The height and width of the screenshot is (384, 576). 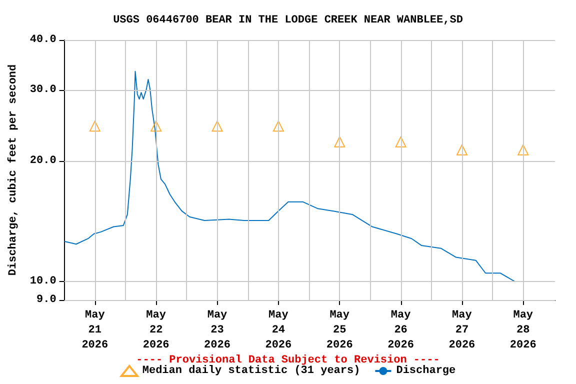 What do you see at coordinates (43, 40) in the screenshot?
I see `y-tick-label: 40.0` at bounding box center [43, 40].